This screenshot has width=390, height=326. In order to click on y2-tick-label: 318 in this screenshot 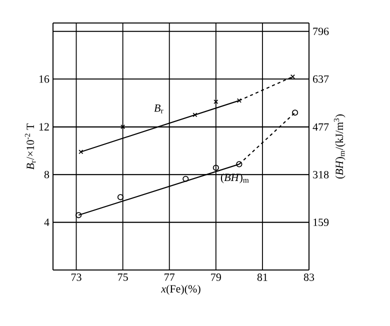, I will do `click(321, 174)`.